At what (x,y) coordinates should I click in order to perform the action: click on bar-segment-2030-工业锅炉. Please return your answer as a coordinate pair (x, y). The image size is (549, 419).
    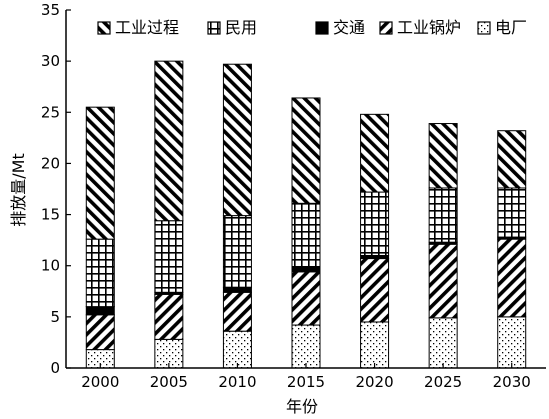
    Looking at the image, I should click on (512, 278).